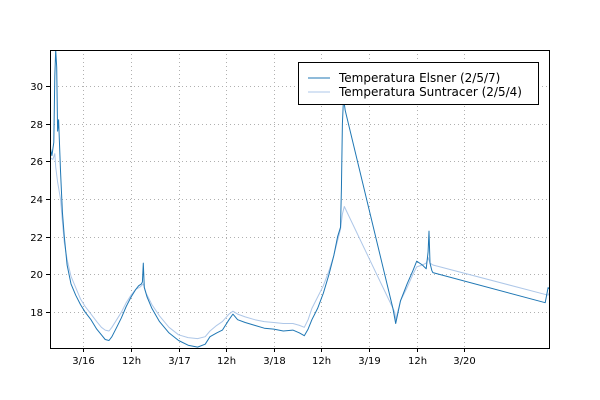 The image size is (600, 400). I want to click on y-tick-label: 26, so click(36, 162).